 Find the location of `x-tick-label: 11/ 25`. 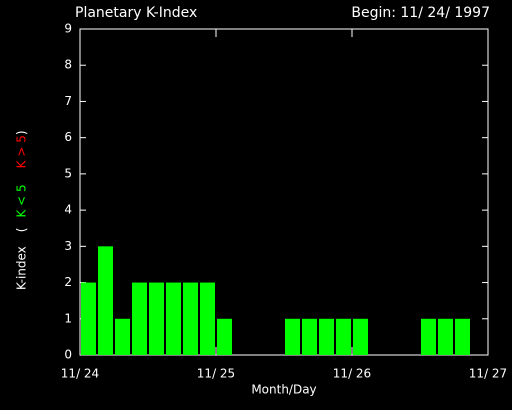

x-tick-label: 11/ 25 is located at coordinates (216, 374).